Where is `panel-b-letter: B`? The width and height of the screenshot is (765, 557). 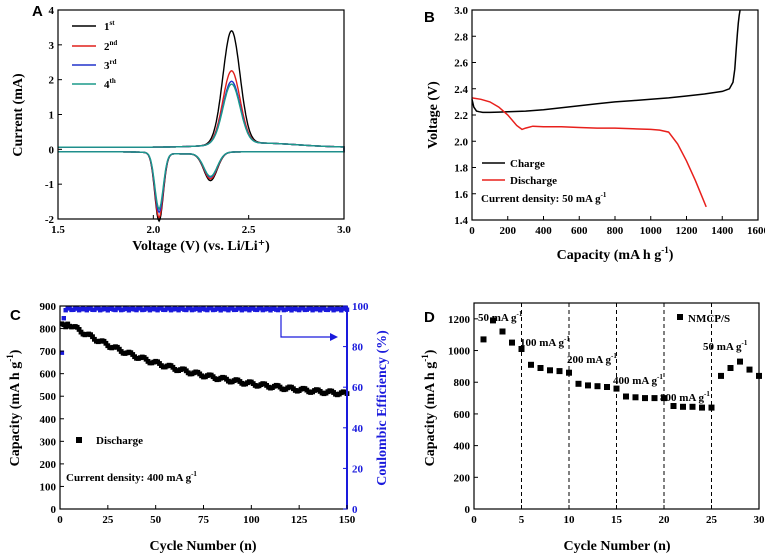 panel-b-letter: B is located at coordinates (429, 17).